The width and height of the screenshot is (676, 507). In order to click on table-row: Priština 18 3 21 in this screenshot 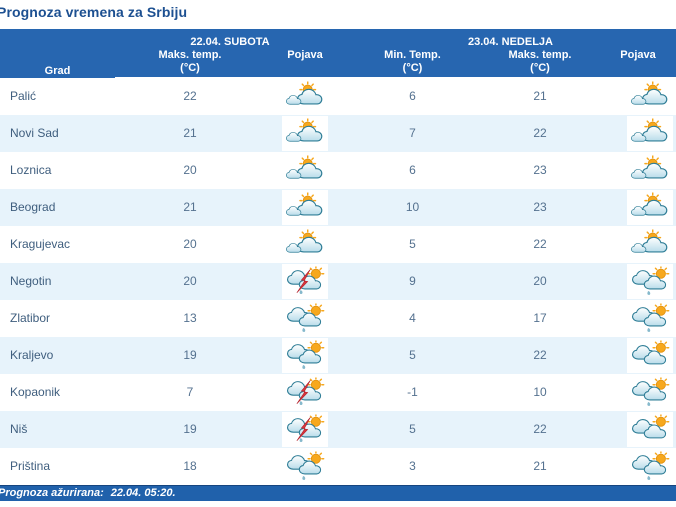, I will do `click(338, 466)`.